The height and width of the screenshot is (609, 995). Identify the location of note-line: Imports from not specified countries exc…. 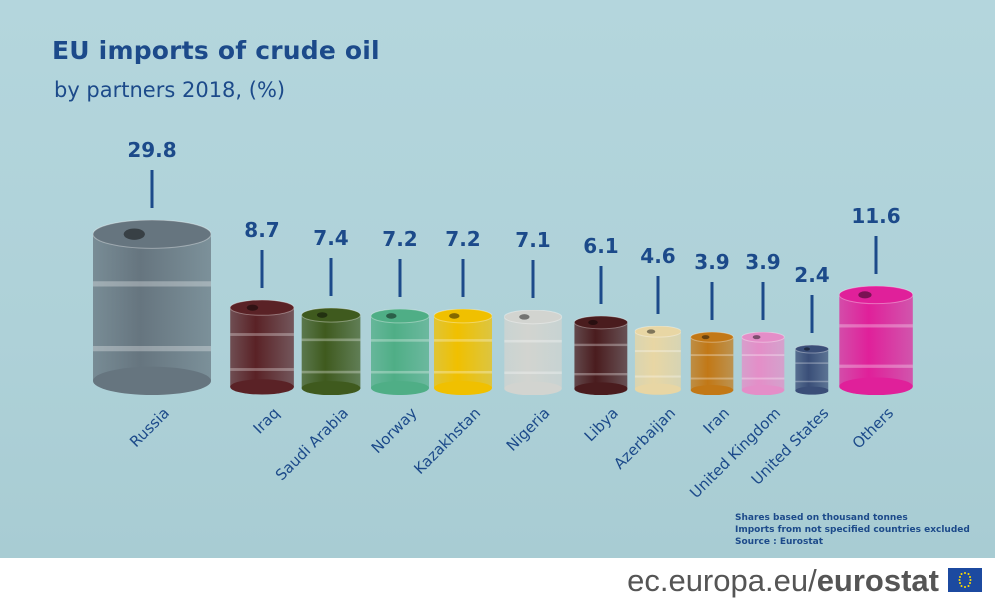
(852, 530).